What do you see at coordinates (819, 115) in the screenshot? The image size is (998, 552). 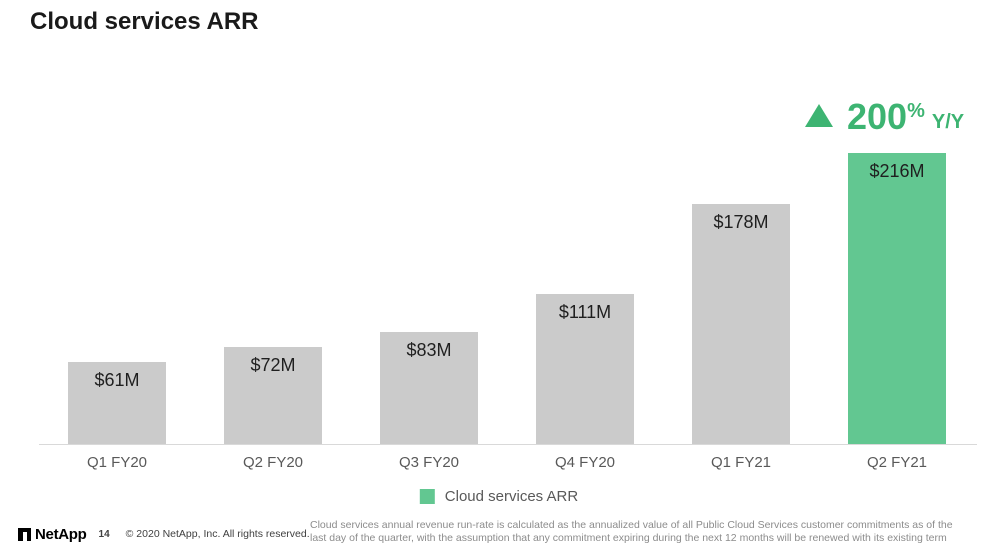 I see `up-triangle-icon` at bounding box center [819, 115].